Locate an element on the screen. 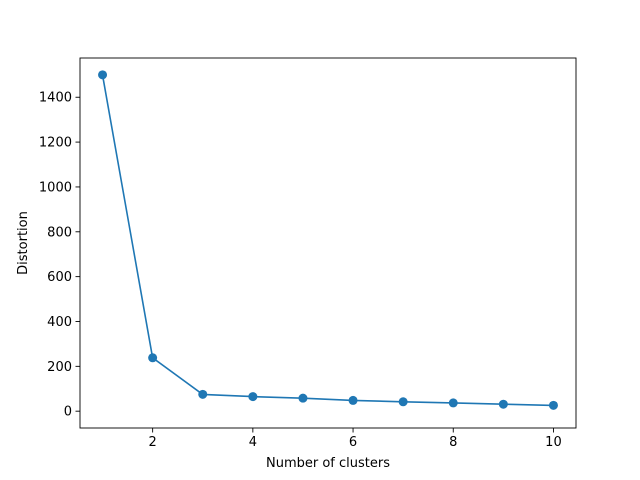  y-tick-label: 800 is located at coordinates (59, 232).